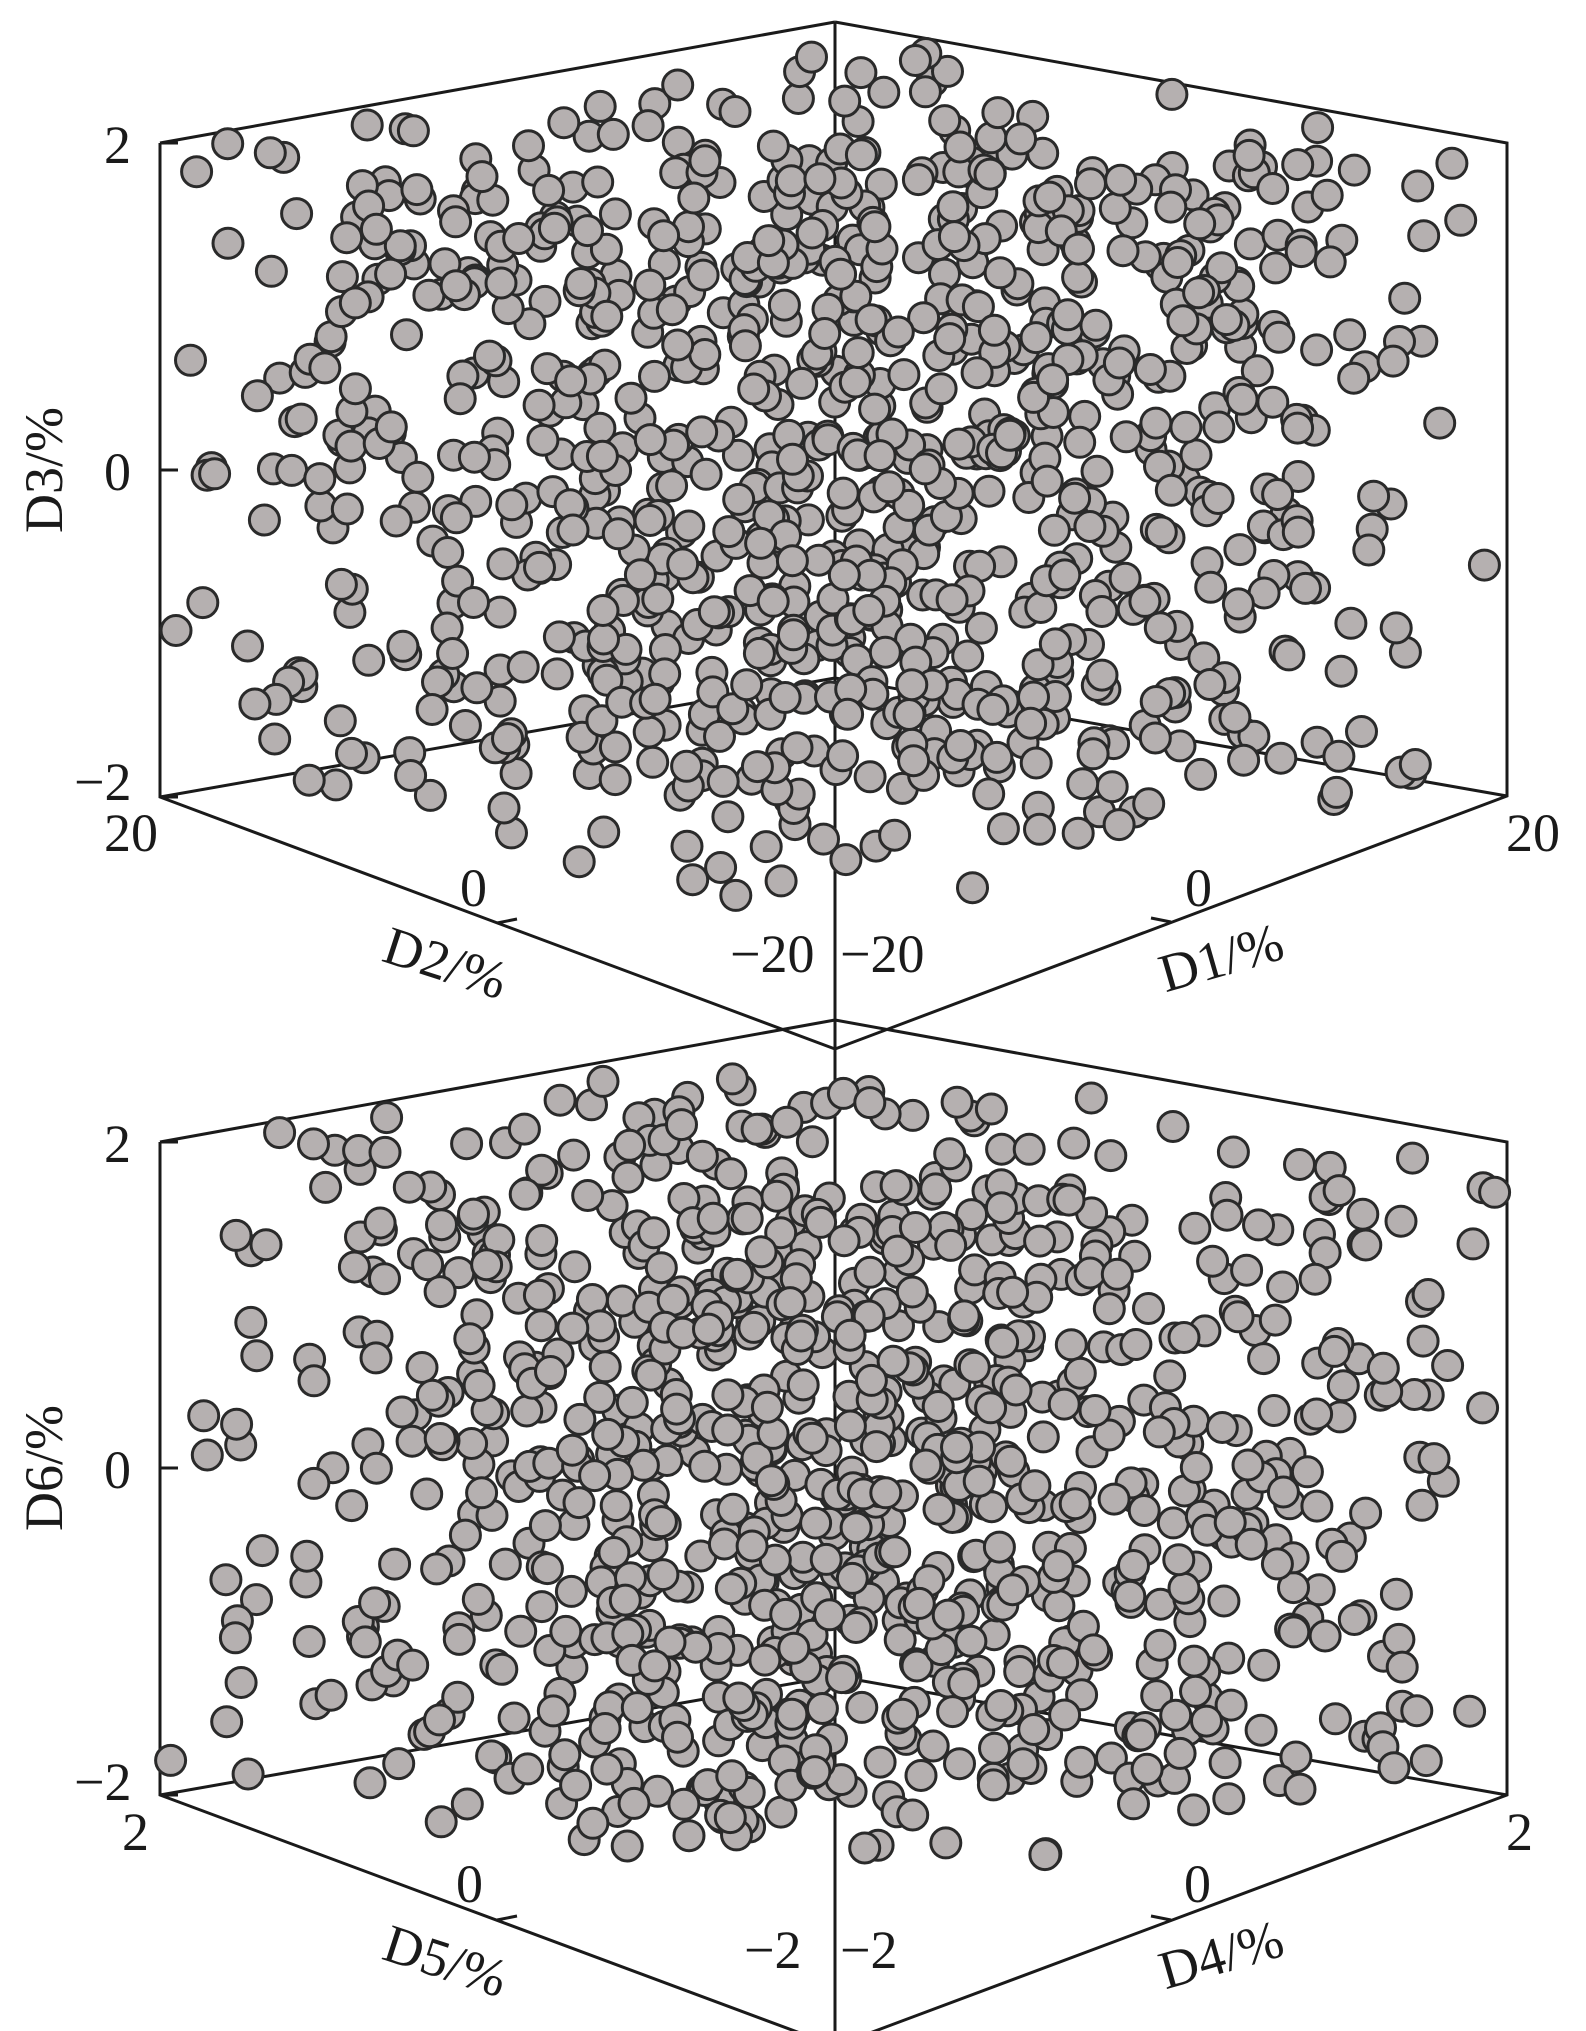 This screenshot has height=2031, width=1586. What do you see at coordinates (117, 1470) in the screenshot?
I see `z-tick-label: 0` at bounding box center [117, 1470].